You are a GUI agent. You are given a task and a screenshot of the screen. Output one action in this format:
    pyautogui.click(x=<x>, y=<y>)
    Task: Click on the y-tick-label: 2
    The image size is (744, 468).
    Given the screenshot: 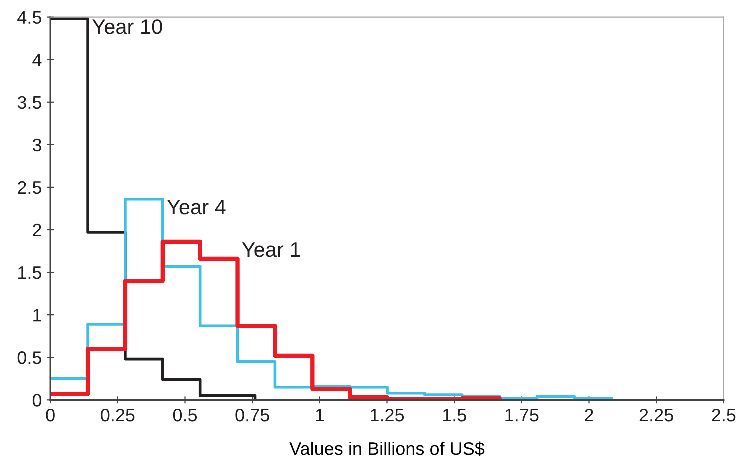 What is the action you would take?
    pyautogui.click(x=37, y=230)
    